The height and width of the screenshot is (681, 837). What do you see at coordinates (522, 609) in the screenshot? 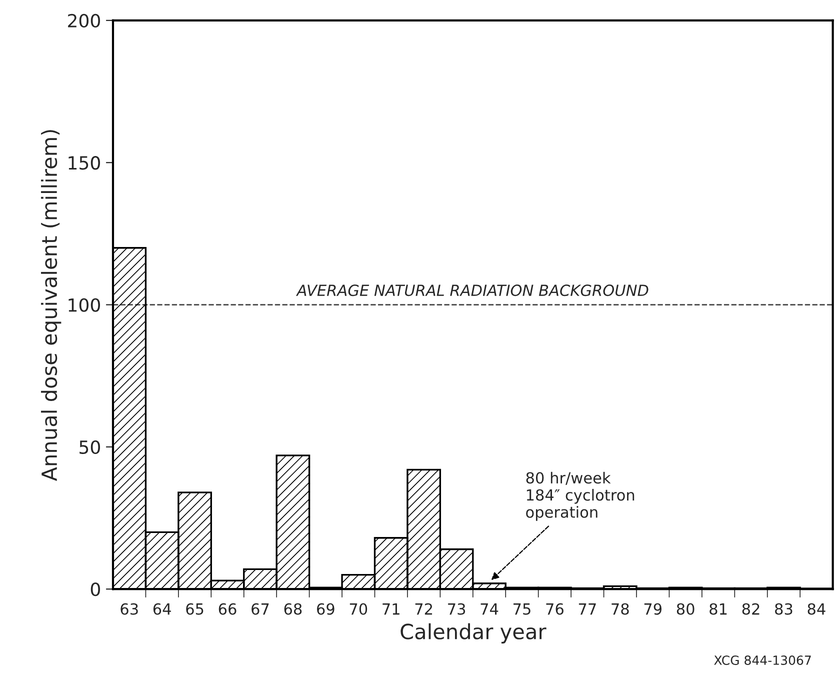
I see `x-tick-label: 75` at bounding box center [522, 609].